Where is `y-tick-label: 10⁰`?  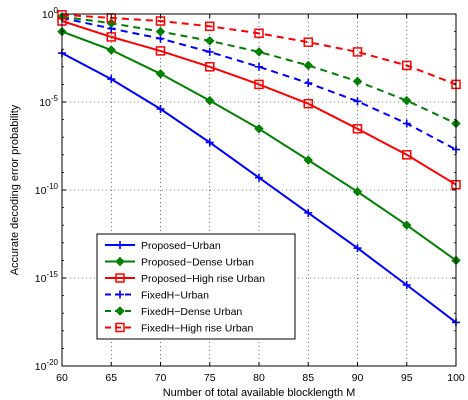
y-tick-label: 10⁰ is located at coordinates (50, 13).